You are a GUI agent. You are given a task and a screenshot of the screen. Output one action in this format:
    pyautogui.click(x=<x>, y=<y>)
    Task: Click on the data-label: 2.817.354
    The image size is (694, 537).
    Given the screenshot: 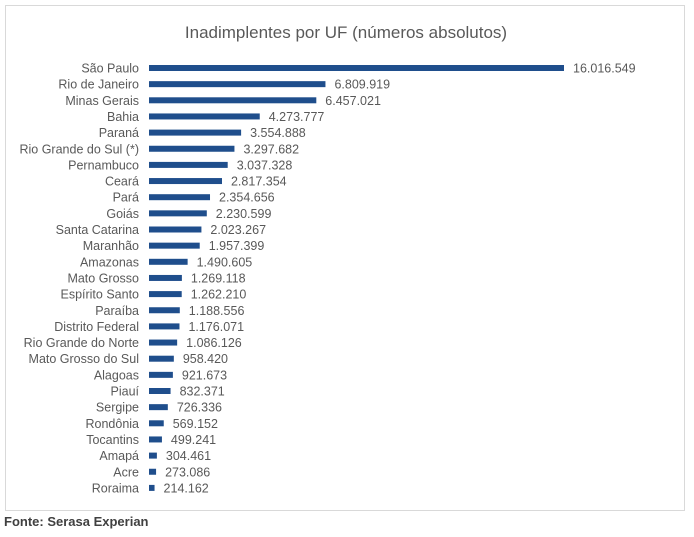 What is the action you would take?
    pyautogui.click(x=259, y=182)
    